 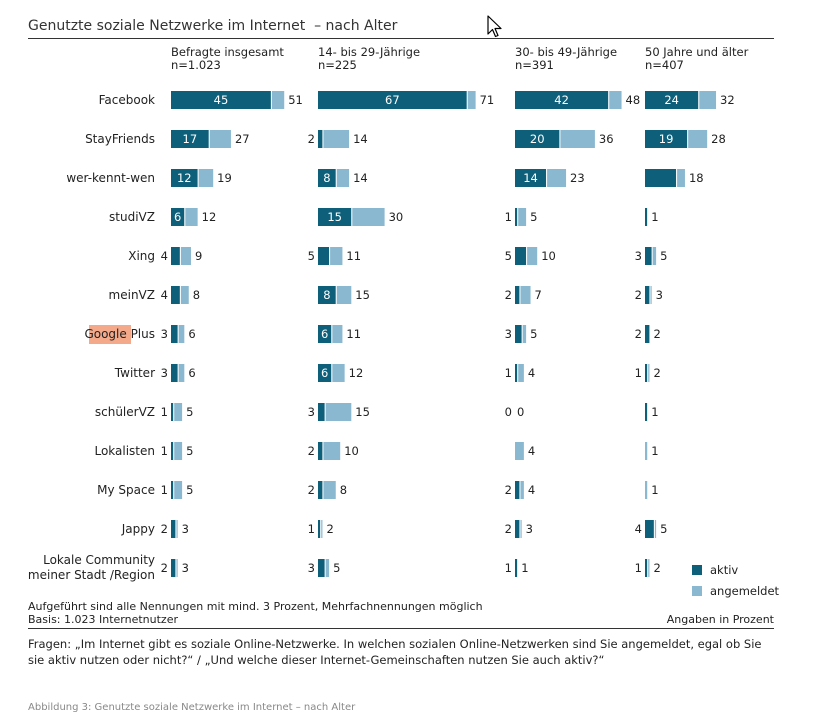 I want to click on bar-separator-xing-p0, so click(x=180, y=256).